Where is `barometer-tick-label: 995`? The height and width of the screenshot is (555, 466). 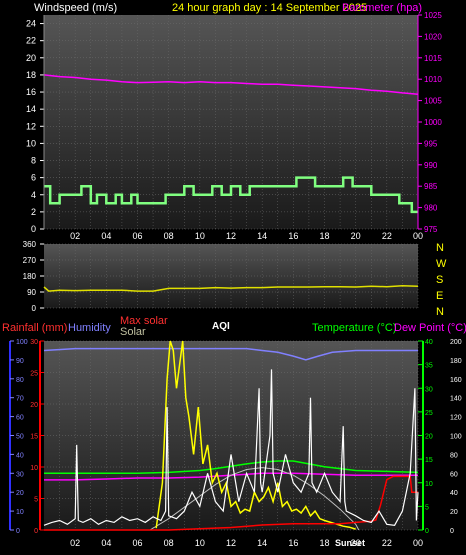 barometer-tick-label: 995 is located at coordinates (431, 143).